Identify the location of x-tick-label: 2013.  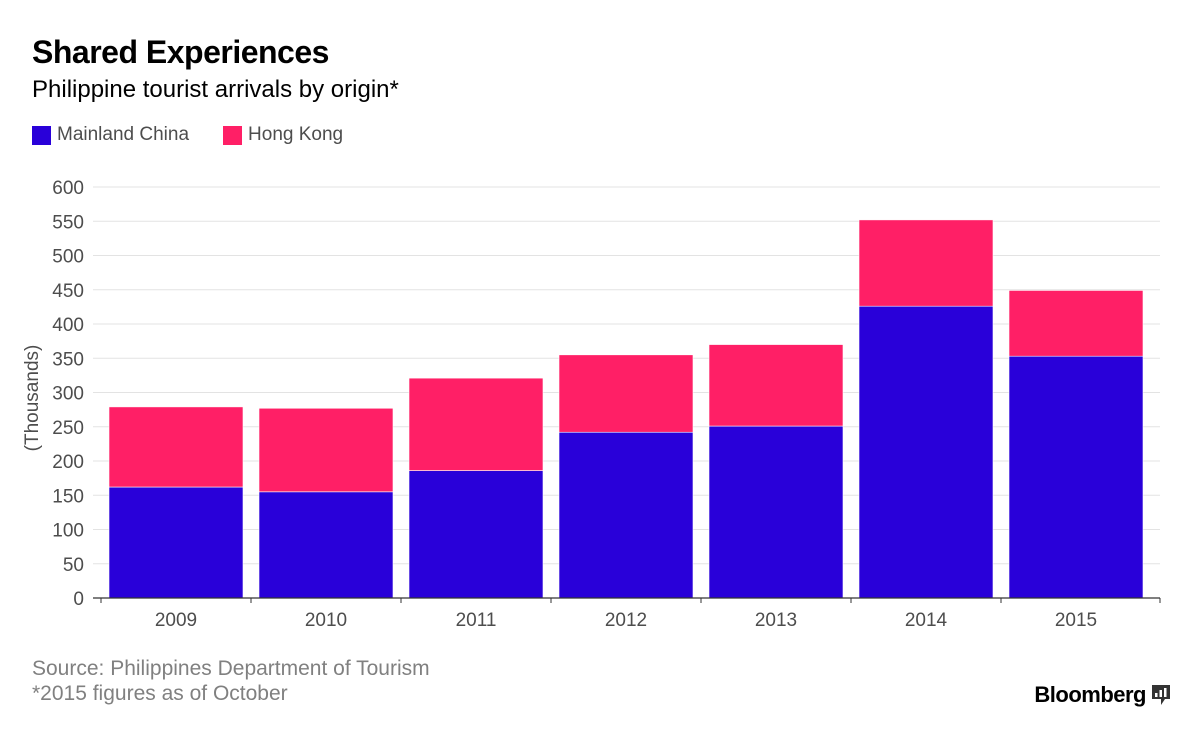
(776, 620).